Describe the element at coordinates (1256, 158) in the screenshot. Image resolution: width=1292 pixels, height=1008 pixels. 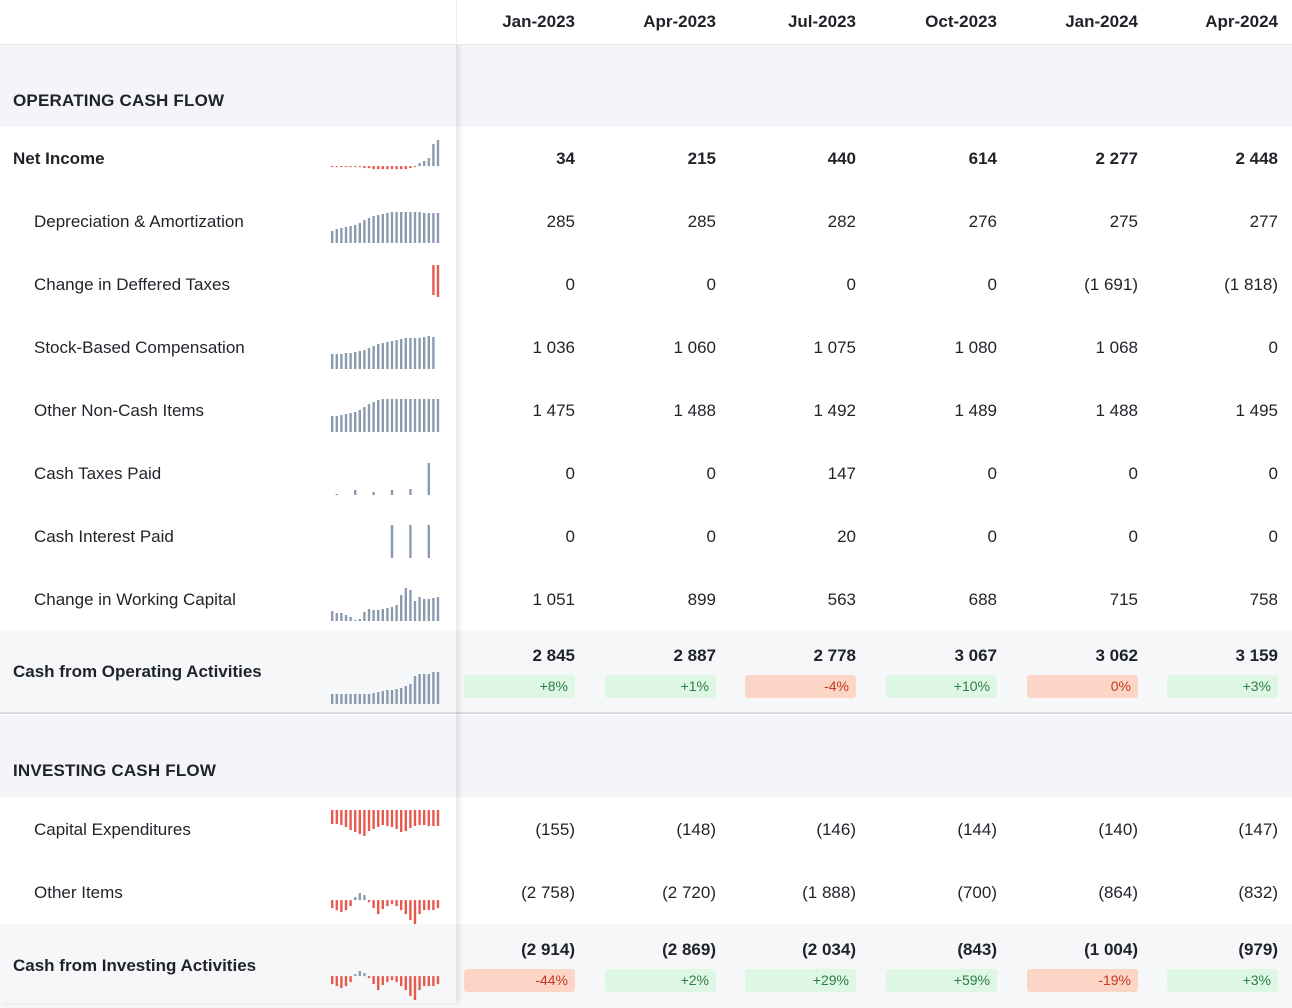
I see `value-cell: 2 448` at that location.